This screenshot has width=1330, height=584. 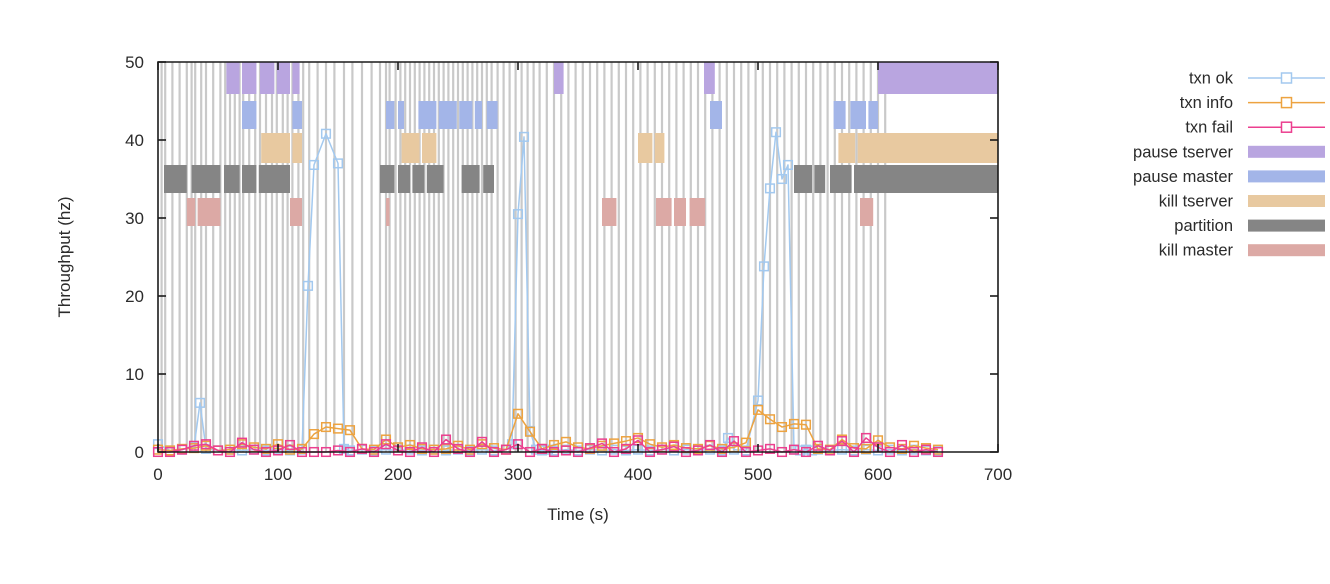 I want to click on event-band-pause-master, so click(x=560, y=115).